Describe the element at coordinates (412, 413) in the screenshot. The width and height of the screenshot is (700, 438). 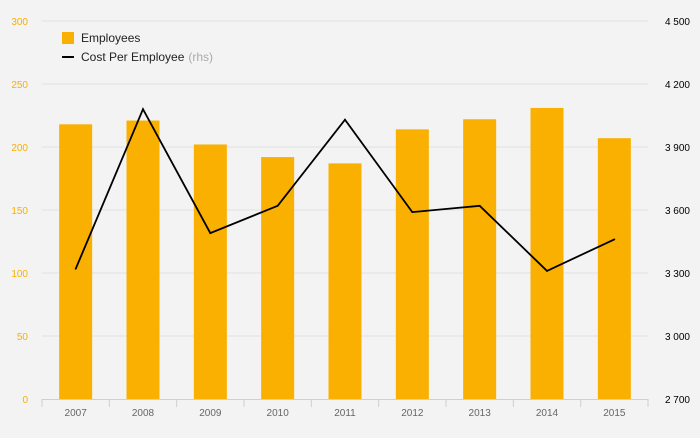
I see `x-tick-label-2012: 2012` at that location.